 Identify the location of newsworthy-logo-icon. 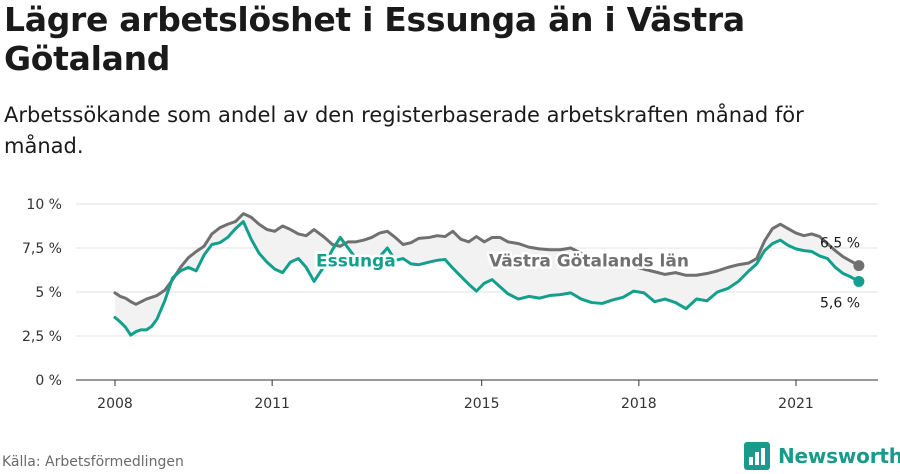
(757, 456).